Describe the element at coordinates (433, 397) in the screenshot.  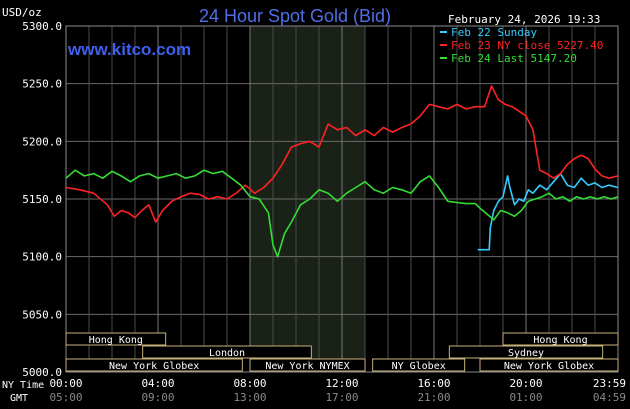
I see `gmt-time-tick: 21:00` at that location.